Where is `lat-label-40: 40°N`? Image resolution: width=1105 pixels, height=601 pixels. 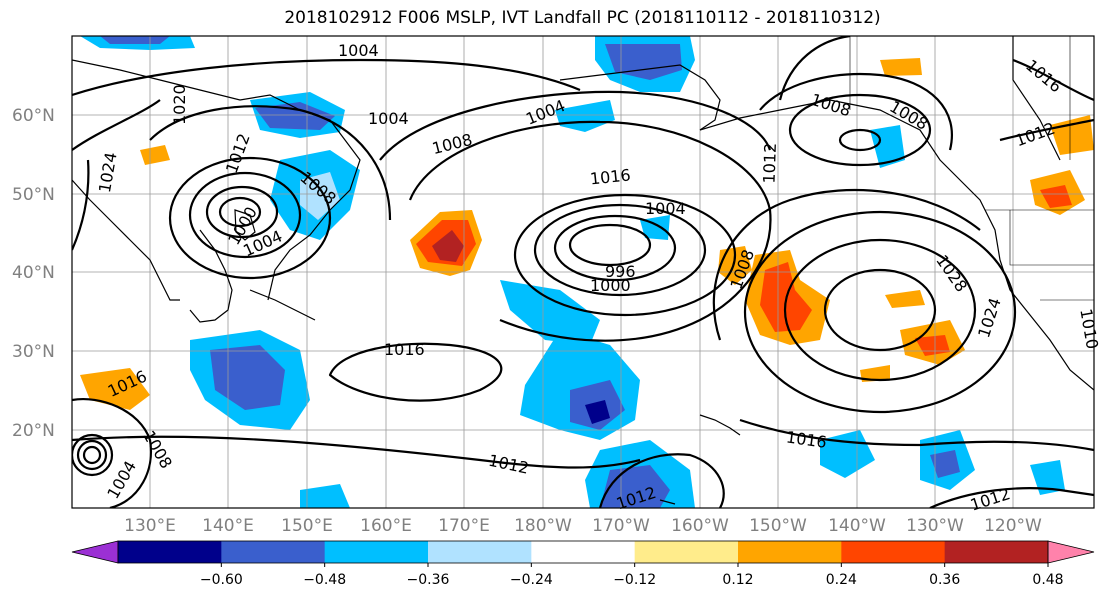
lat-label-40: 40°N is located at coordinates (33, 273).